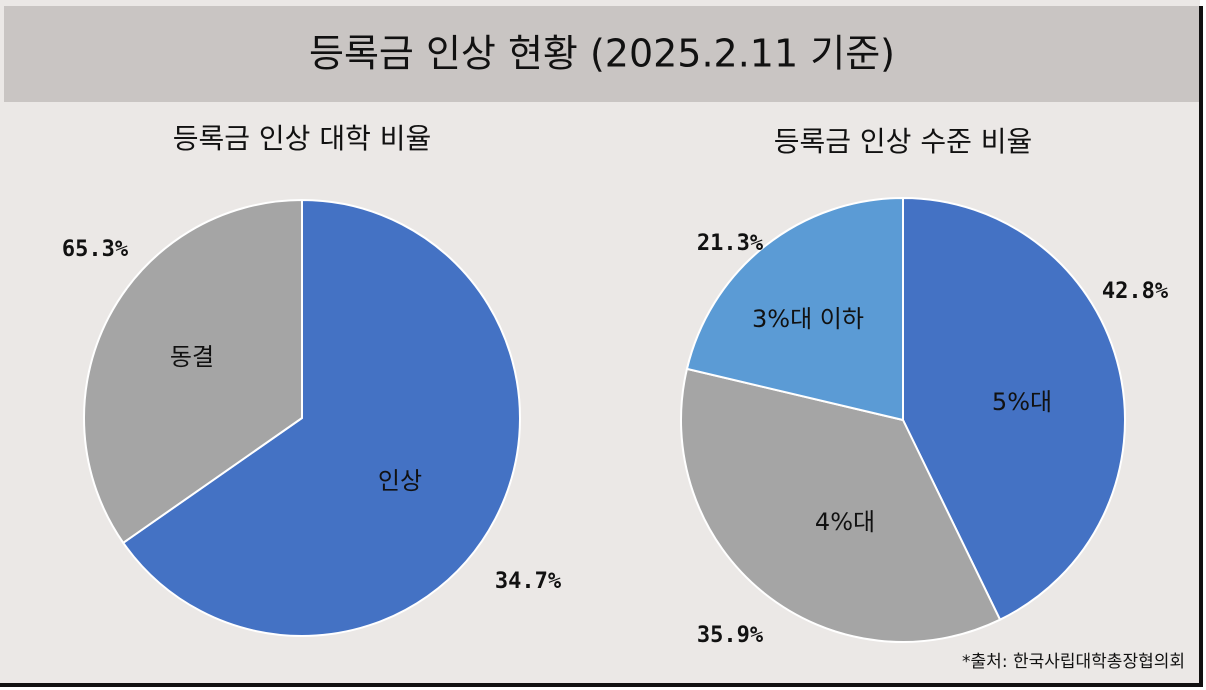 The image size is (1206, 690). I want to click on title-band, so click(602, 54).